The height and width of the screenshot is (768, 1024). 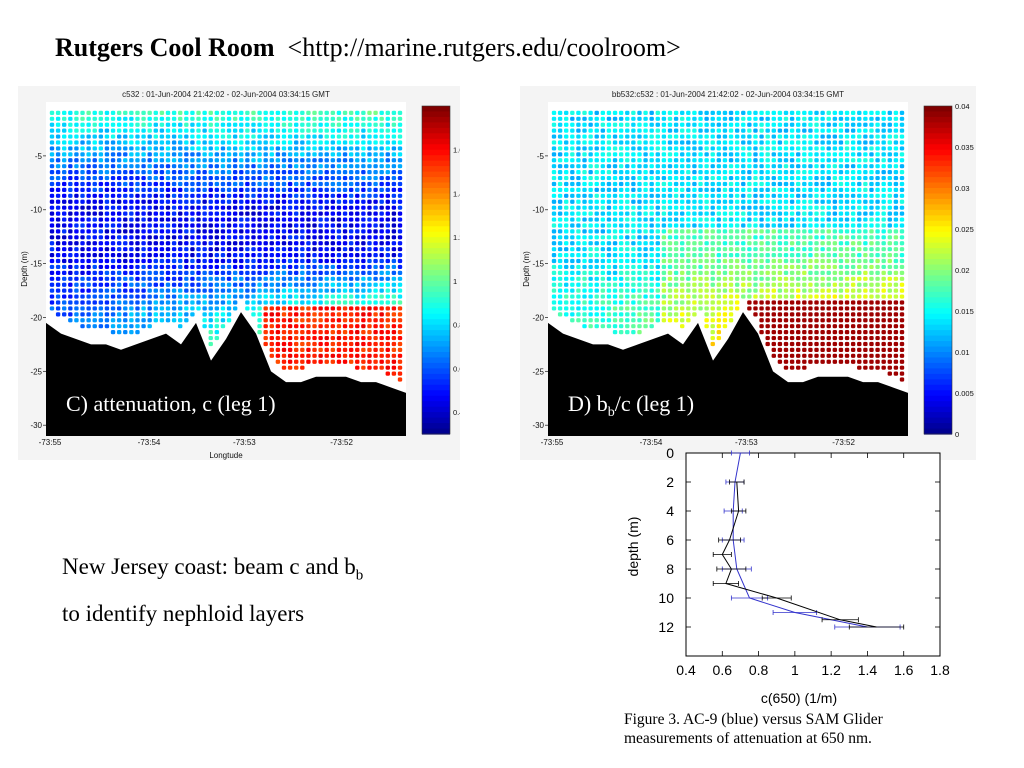 I want to click on colorbar: 1.61.41.210.80.60.4, so click(x=440, y=270).